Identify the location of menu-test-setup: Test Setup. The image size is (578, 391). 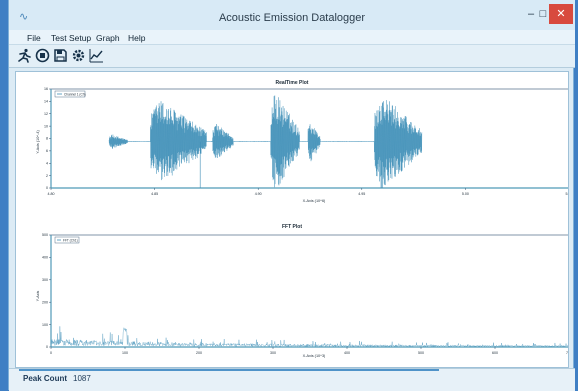
(71, 38).